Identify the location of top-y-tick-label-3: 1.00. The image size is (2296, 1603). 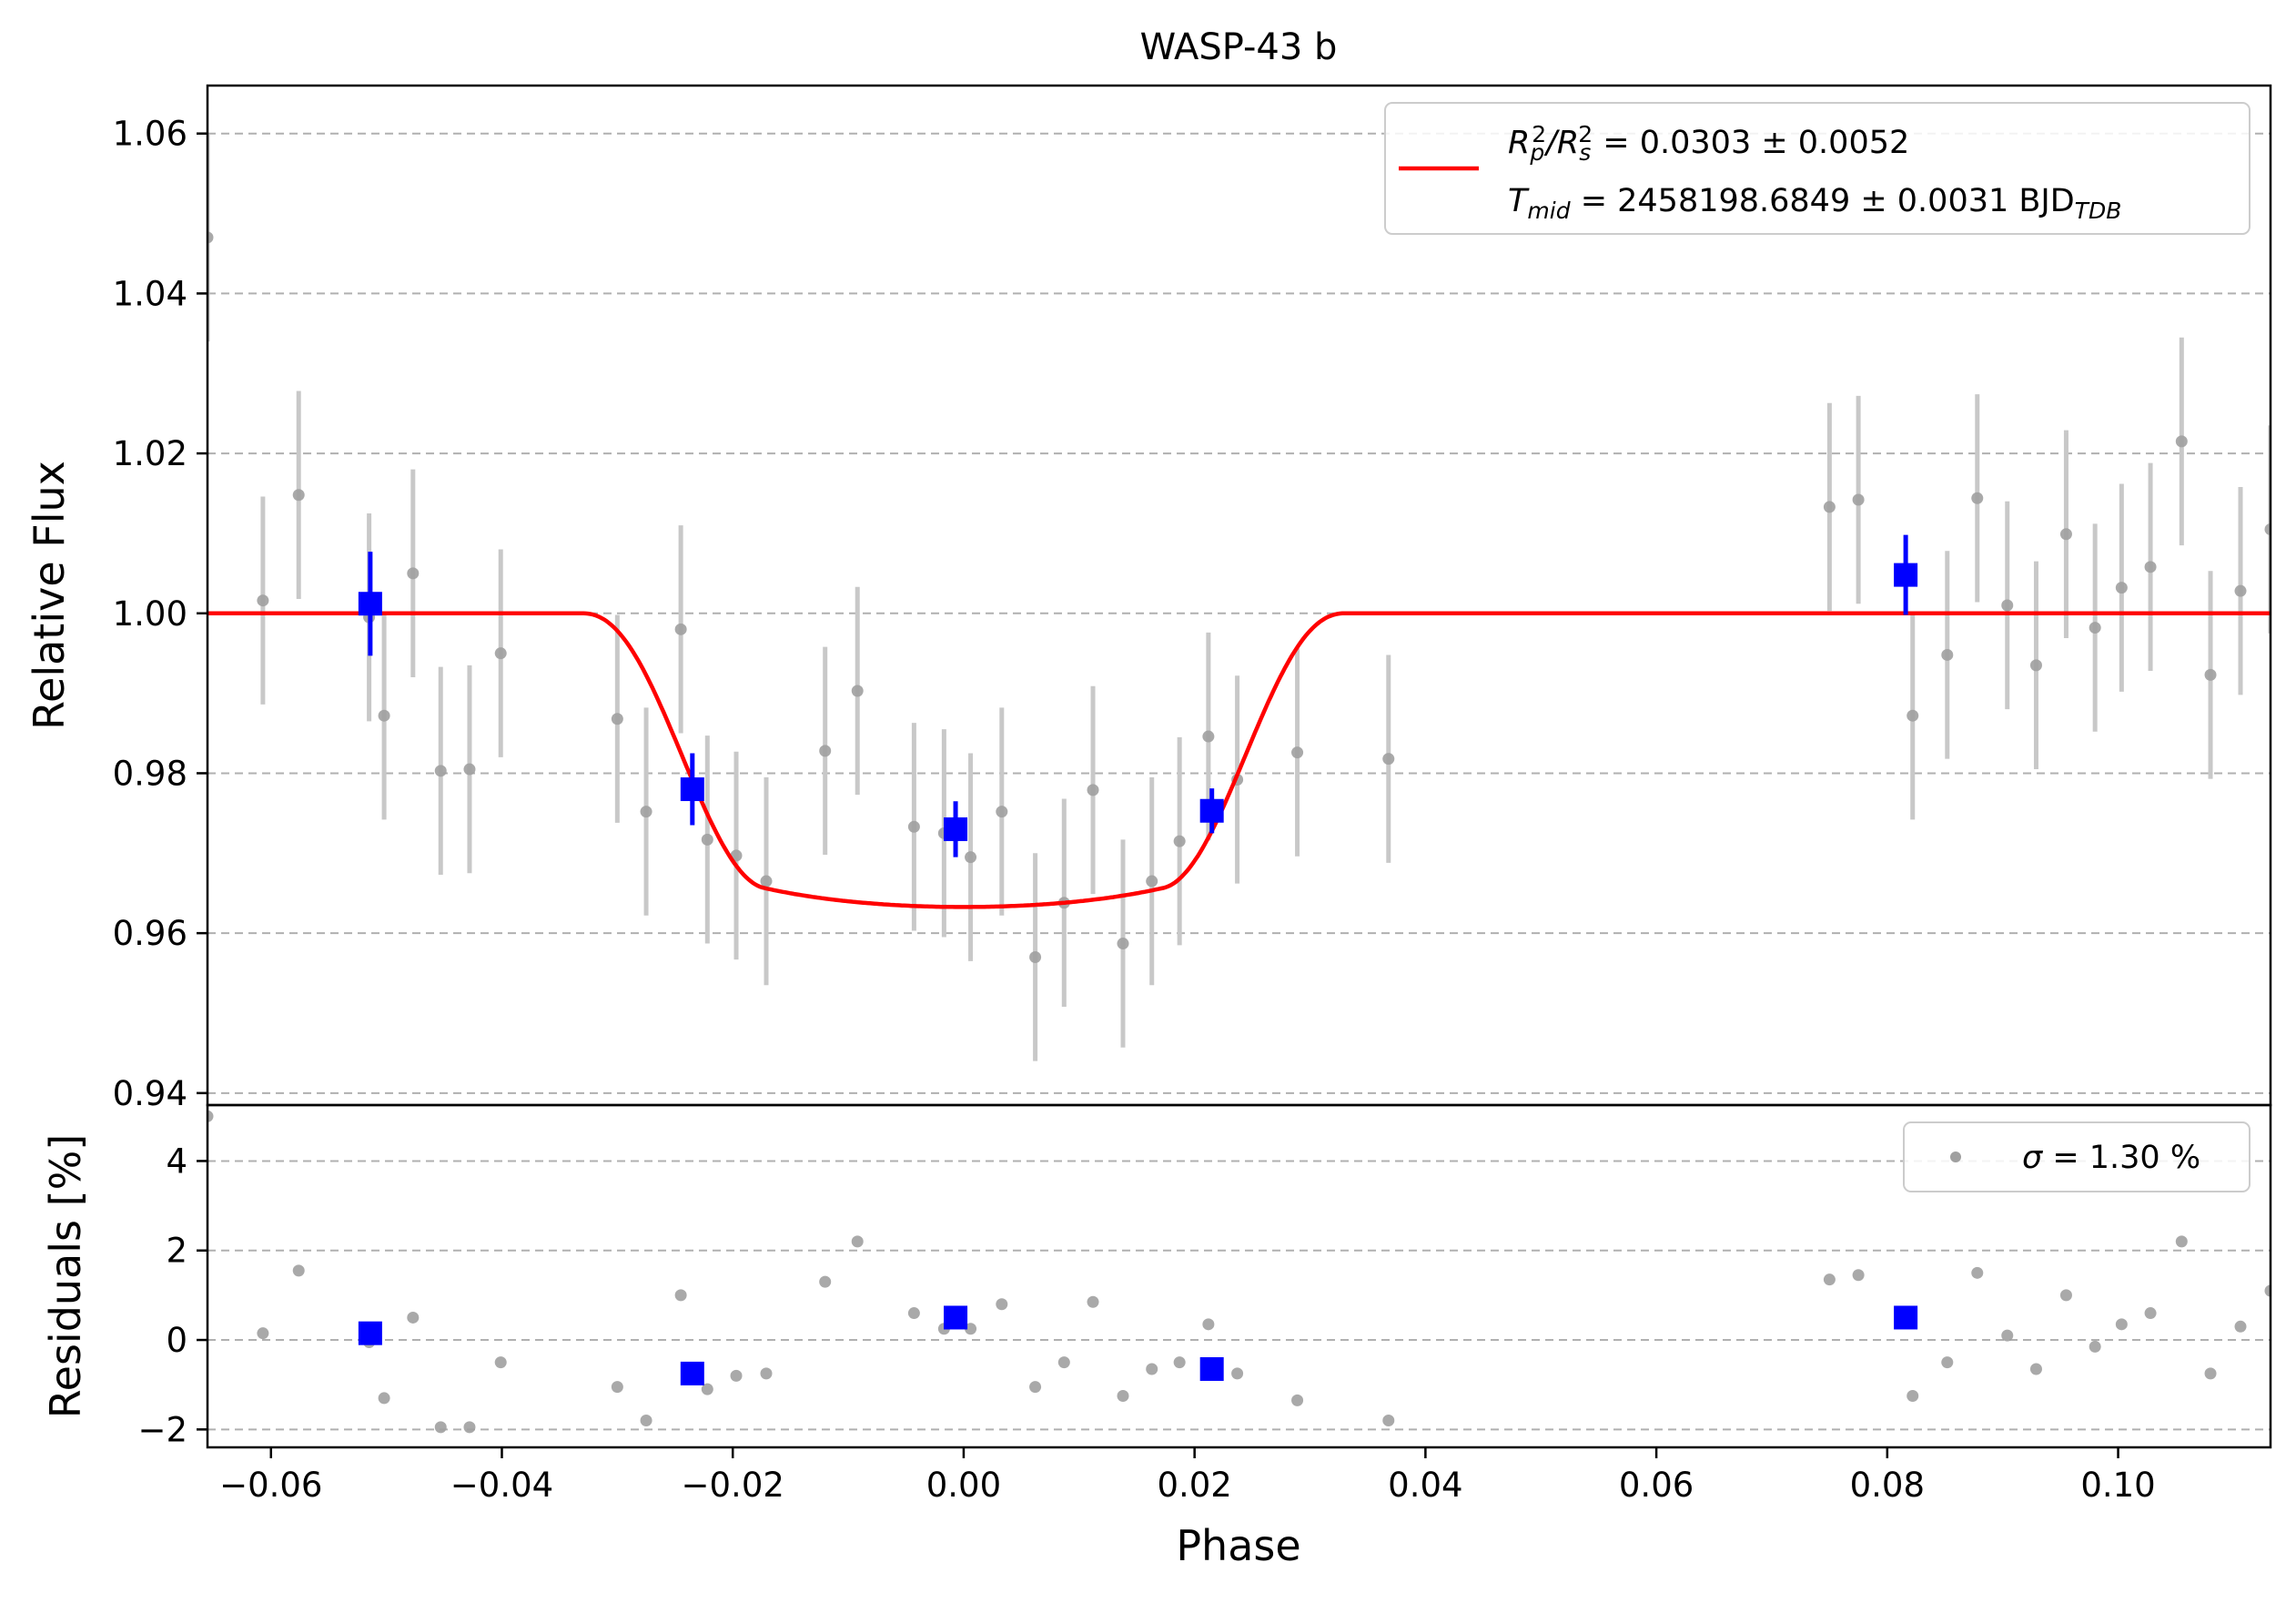
(150, 614).